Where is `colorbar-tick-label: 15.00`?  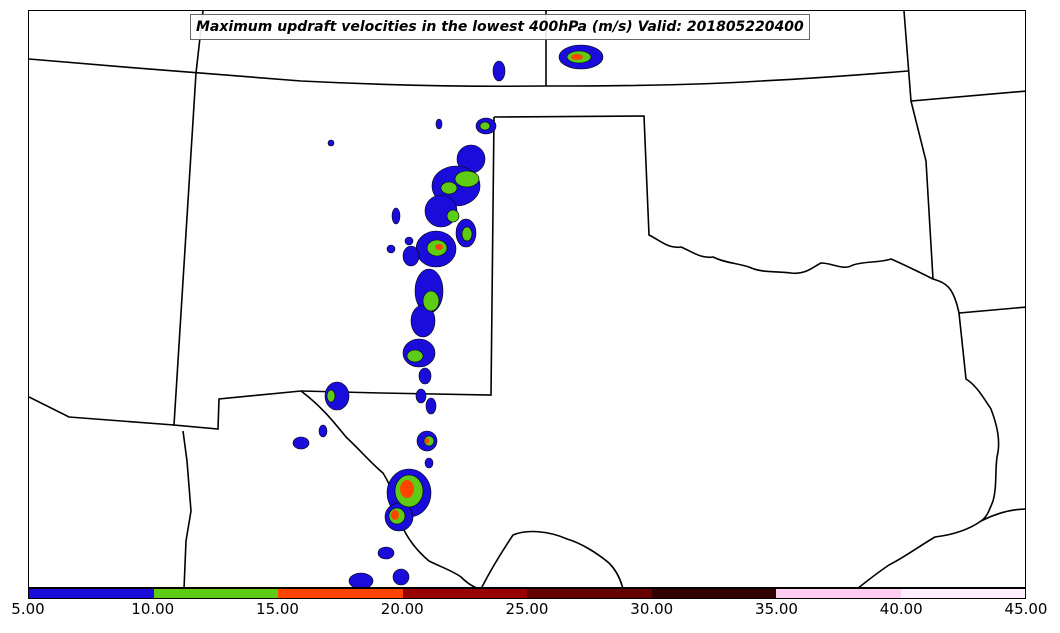 colorbar-tick-label: 15.00 is located at coordinates (277, 609).